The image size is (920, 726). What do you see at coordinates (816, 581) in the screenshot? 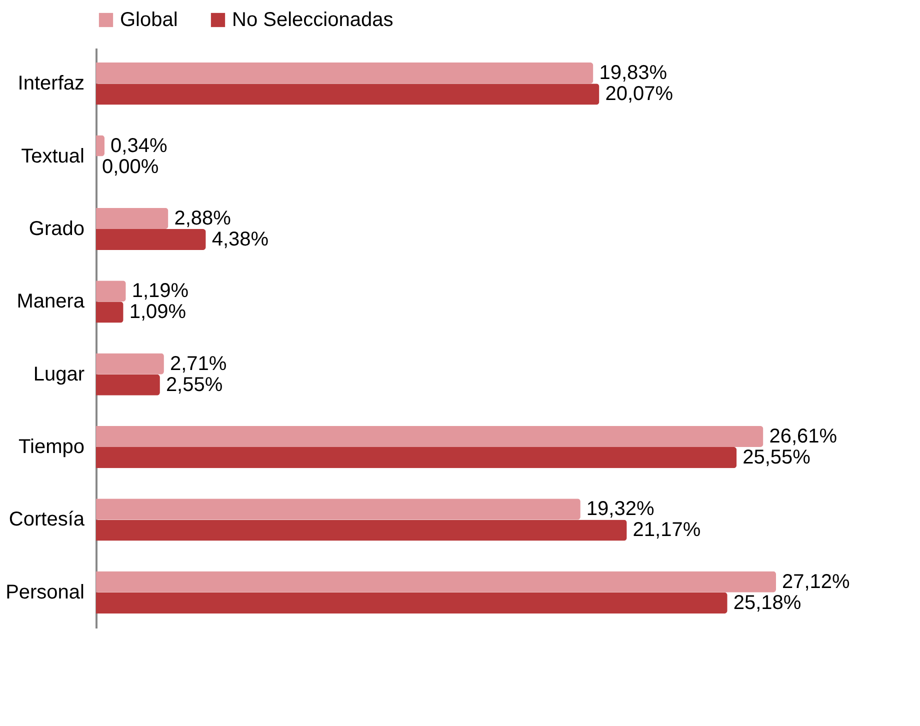
I see `data-label: 27,12%` at bounding box center [816, 581].